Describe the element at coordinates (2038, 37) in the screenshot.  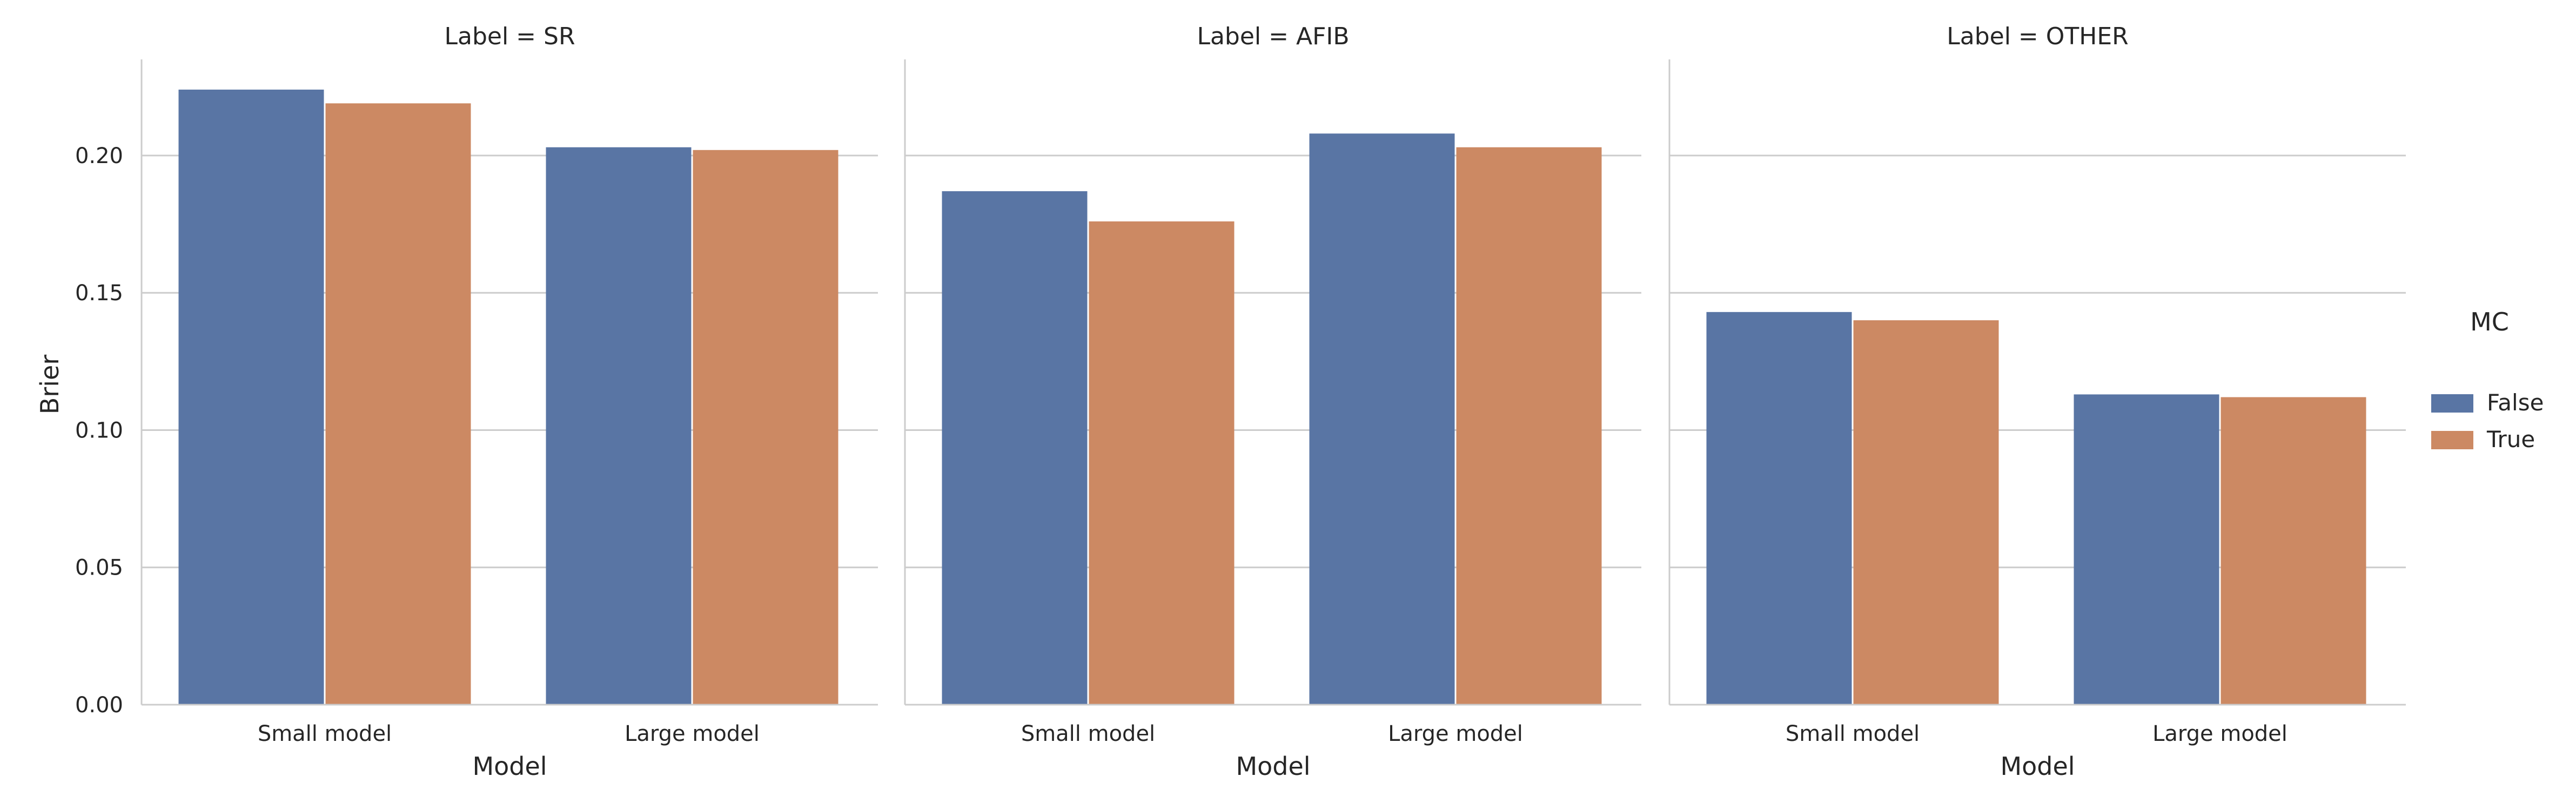
I see `panel-title: Label = OTHER` at that location.